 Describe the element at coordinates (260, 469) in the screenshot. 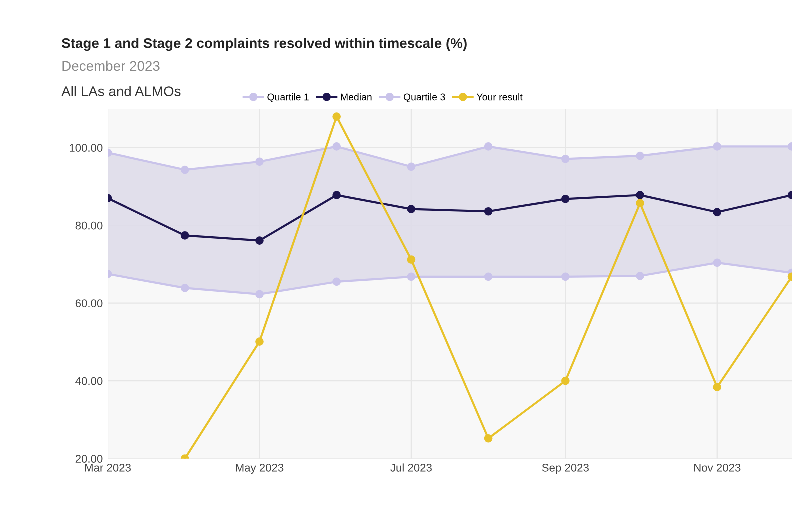

I see `x-tick-label: May 2023` at that location.